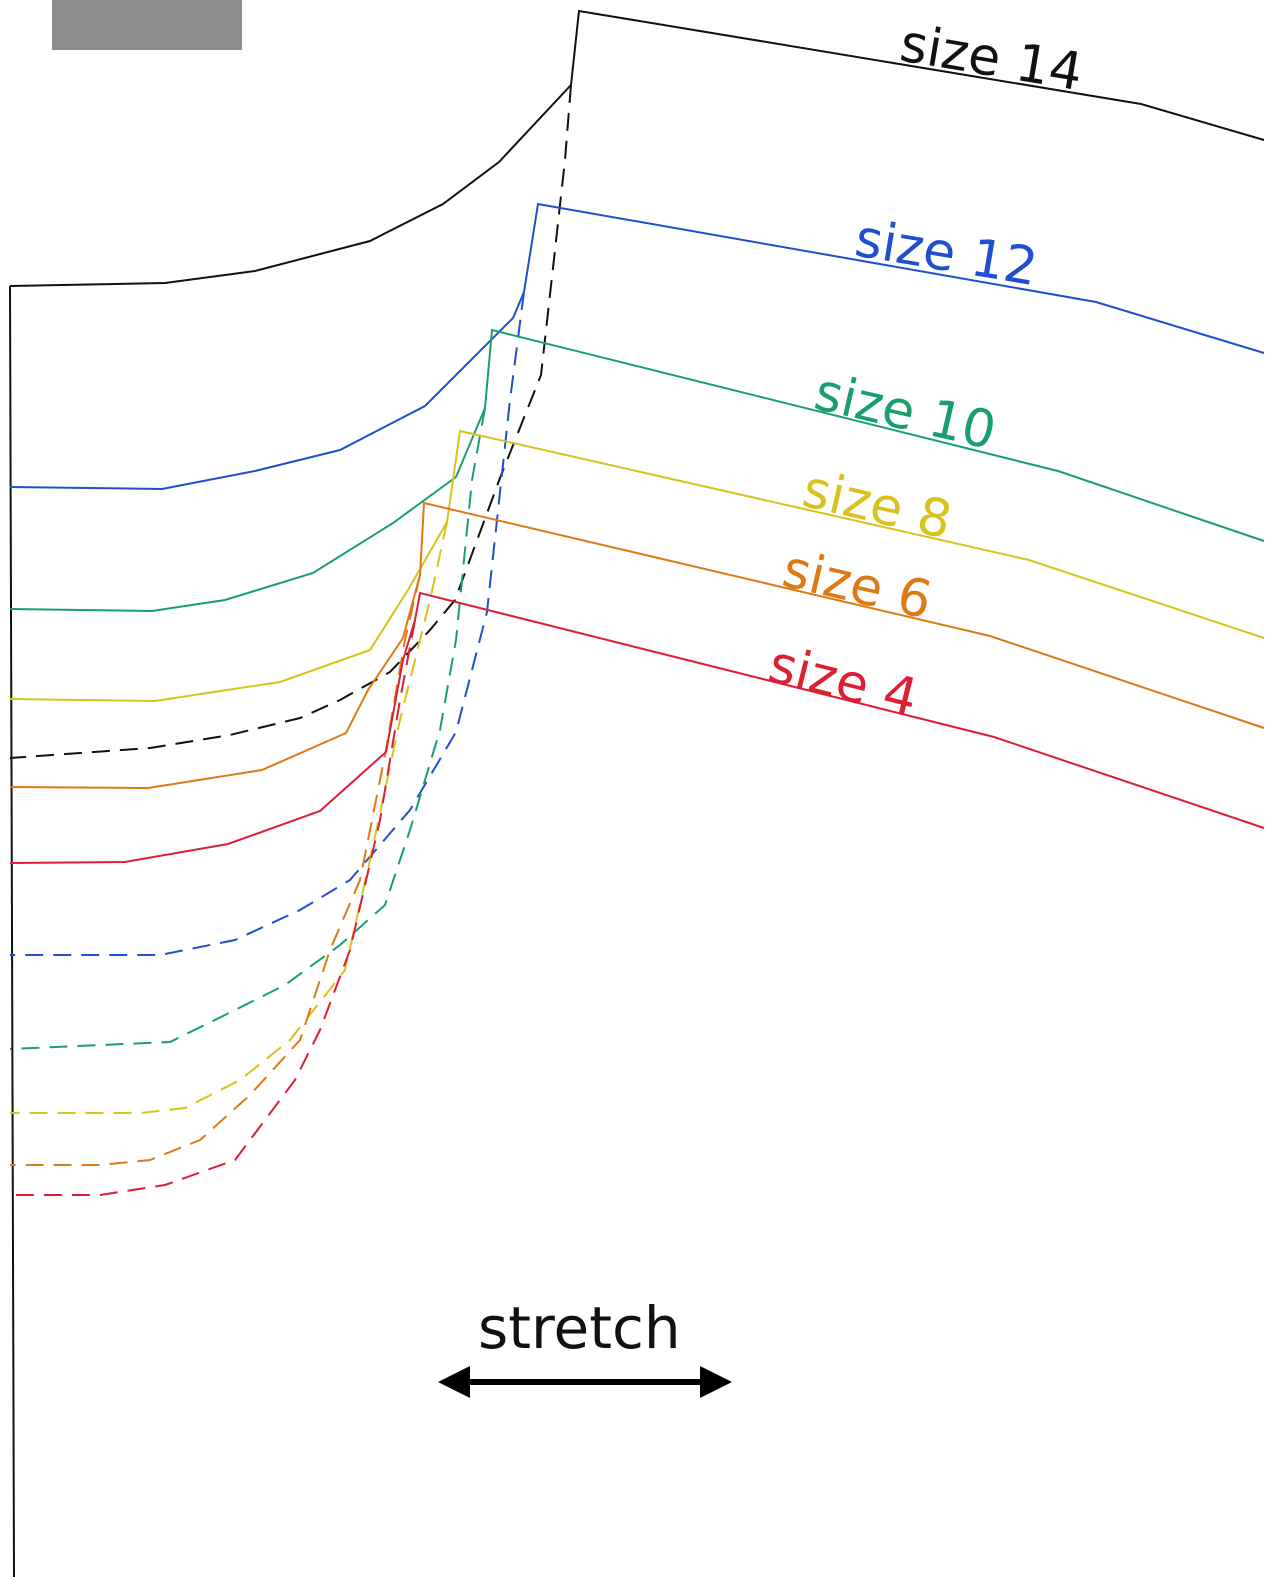  I want to click on size-12-neckline, so click(267, 391).